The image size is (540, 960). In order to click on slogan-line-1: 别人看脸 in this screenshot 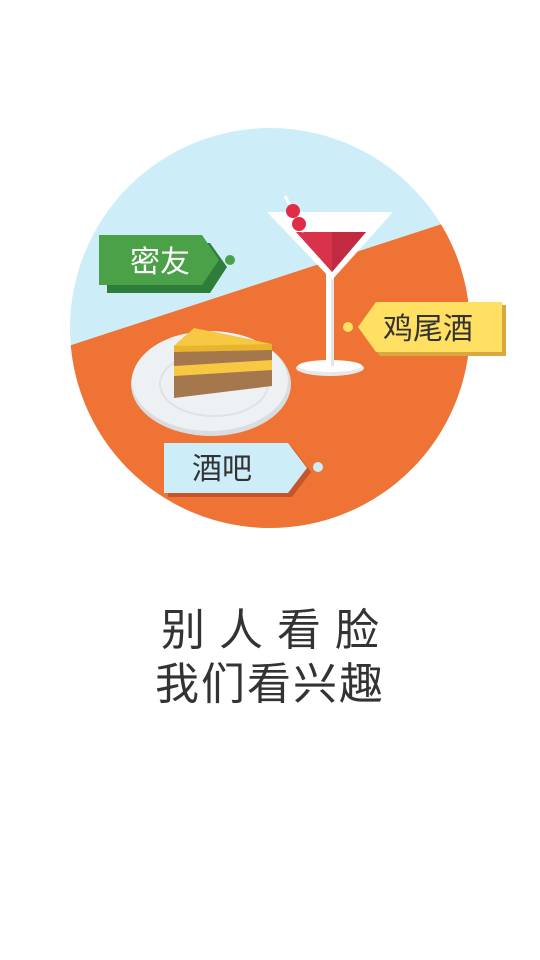, I will do `click(277, 630)`.